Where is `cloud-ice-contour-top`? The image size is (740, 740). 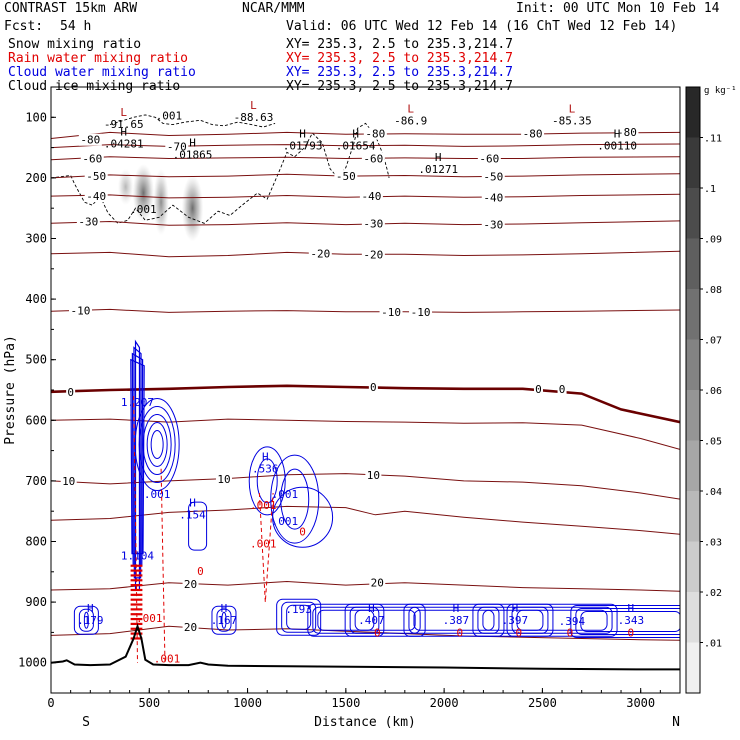 cloud-ice-contour-top is located at coordinates (192, 121).